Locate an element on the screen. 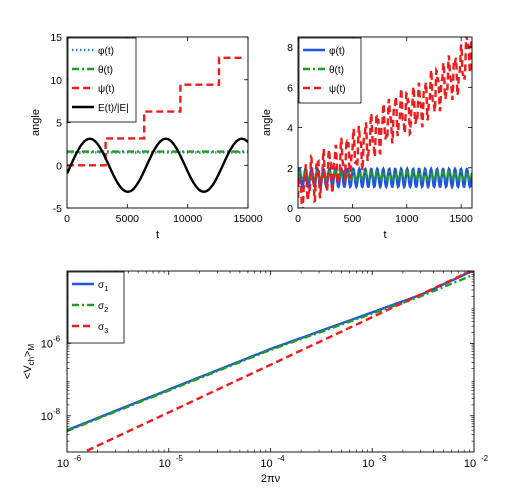 Image resolution: width=526 pixels, height=498 pixels. legend-label-2: σ2 is located at coordinates (103, 307).